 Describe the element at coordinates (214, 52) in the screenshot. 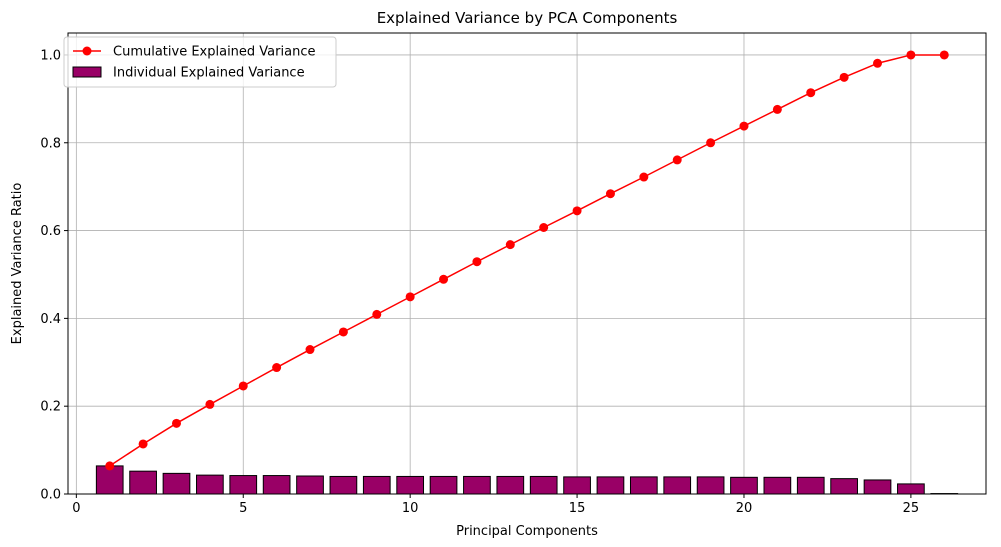

I see `legend-label-cumulative: Cumulative Explained Variance` at that location.